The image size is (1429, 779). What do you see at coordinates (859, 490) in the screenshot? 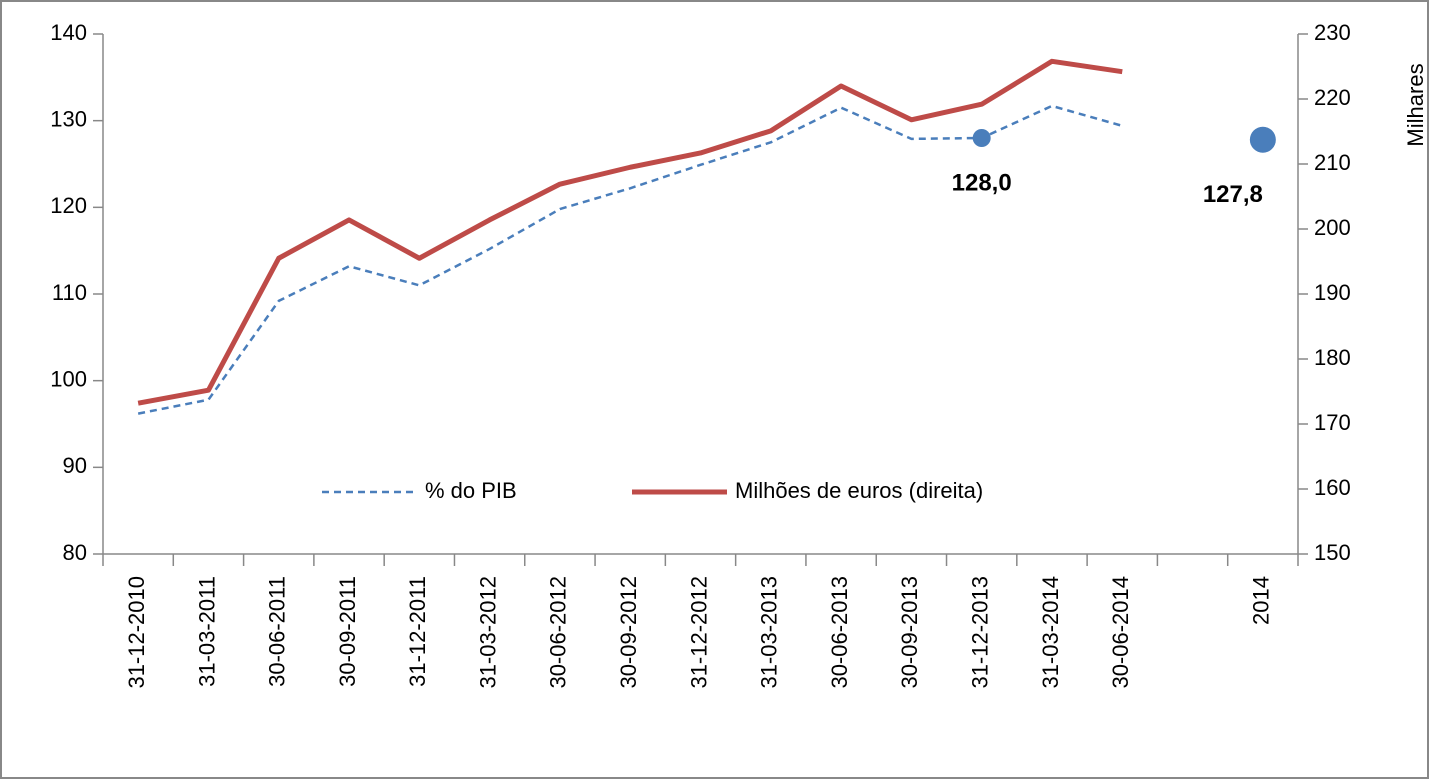
I see `legend-label: Milhões de euros (direita)` at bounding box center [859, 490].